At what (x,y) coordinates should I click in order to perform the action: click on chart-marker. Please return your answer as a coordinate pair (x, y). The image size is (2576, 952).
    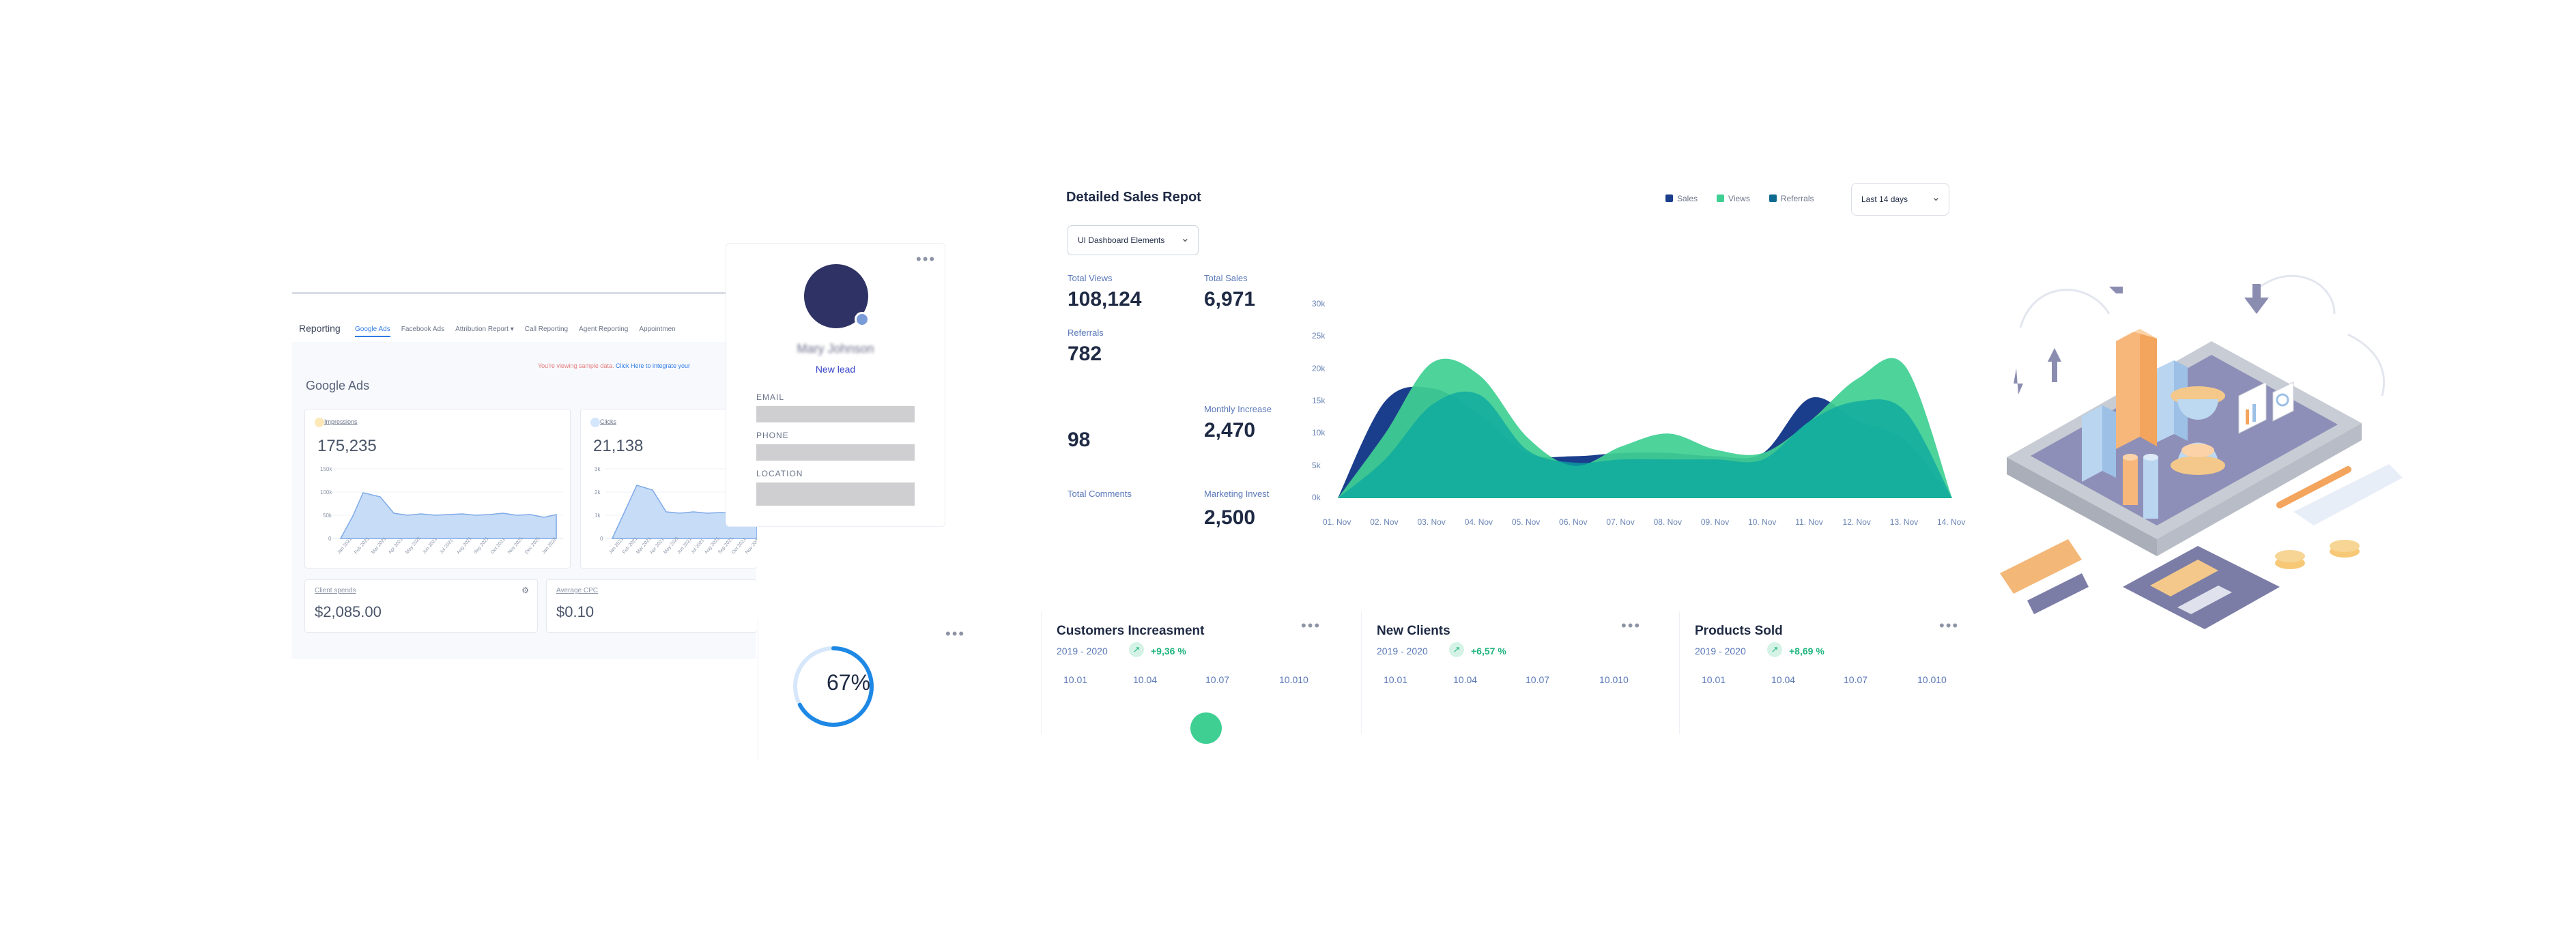
    Looking at the image, I should click on (1206, 728).